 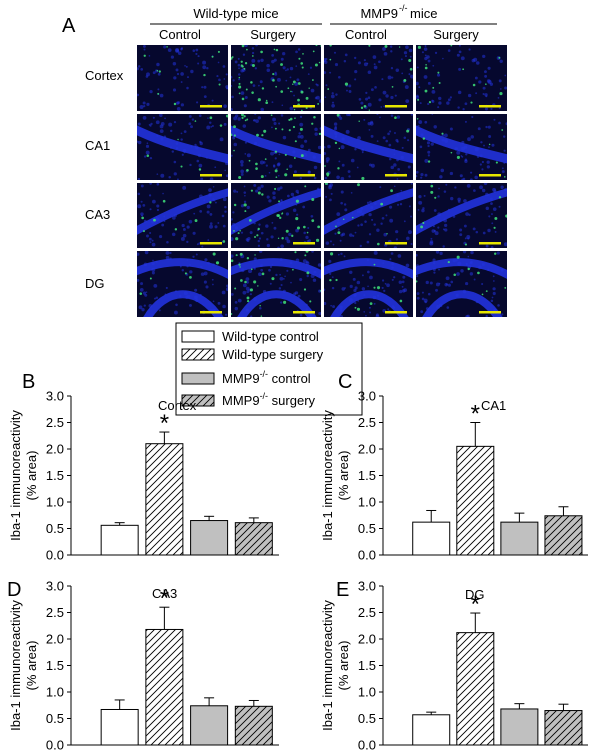 What do you see at coordinates (182, 215) in the screenshot?
I see `micrograph-r2-c0` at bounding box center [182, 215].